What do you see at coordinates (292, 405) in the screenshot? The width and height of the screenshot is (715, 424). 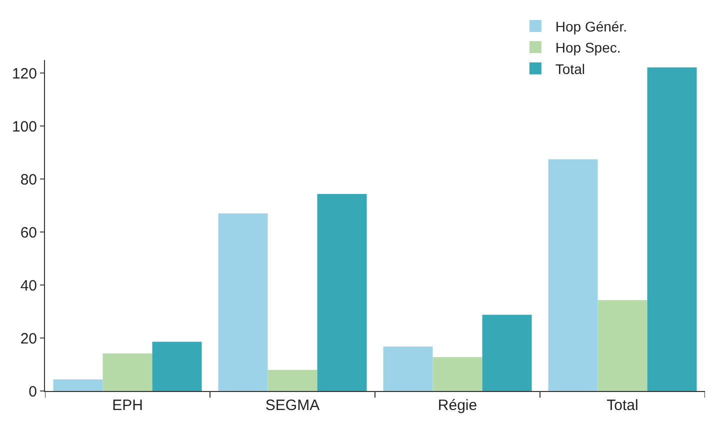 I see `x-tick-label: SEGMA` at bounding box center [292, 405].